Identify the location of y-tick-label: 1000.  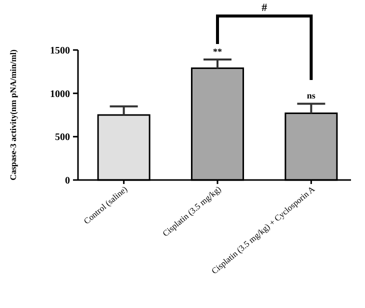
(60, 94).